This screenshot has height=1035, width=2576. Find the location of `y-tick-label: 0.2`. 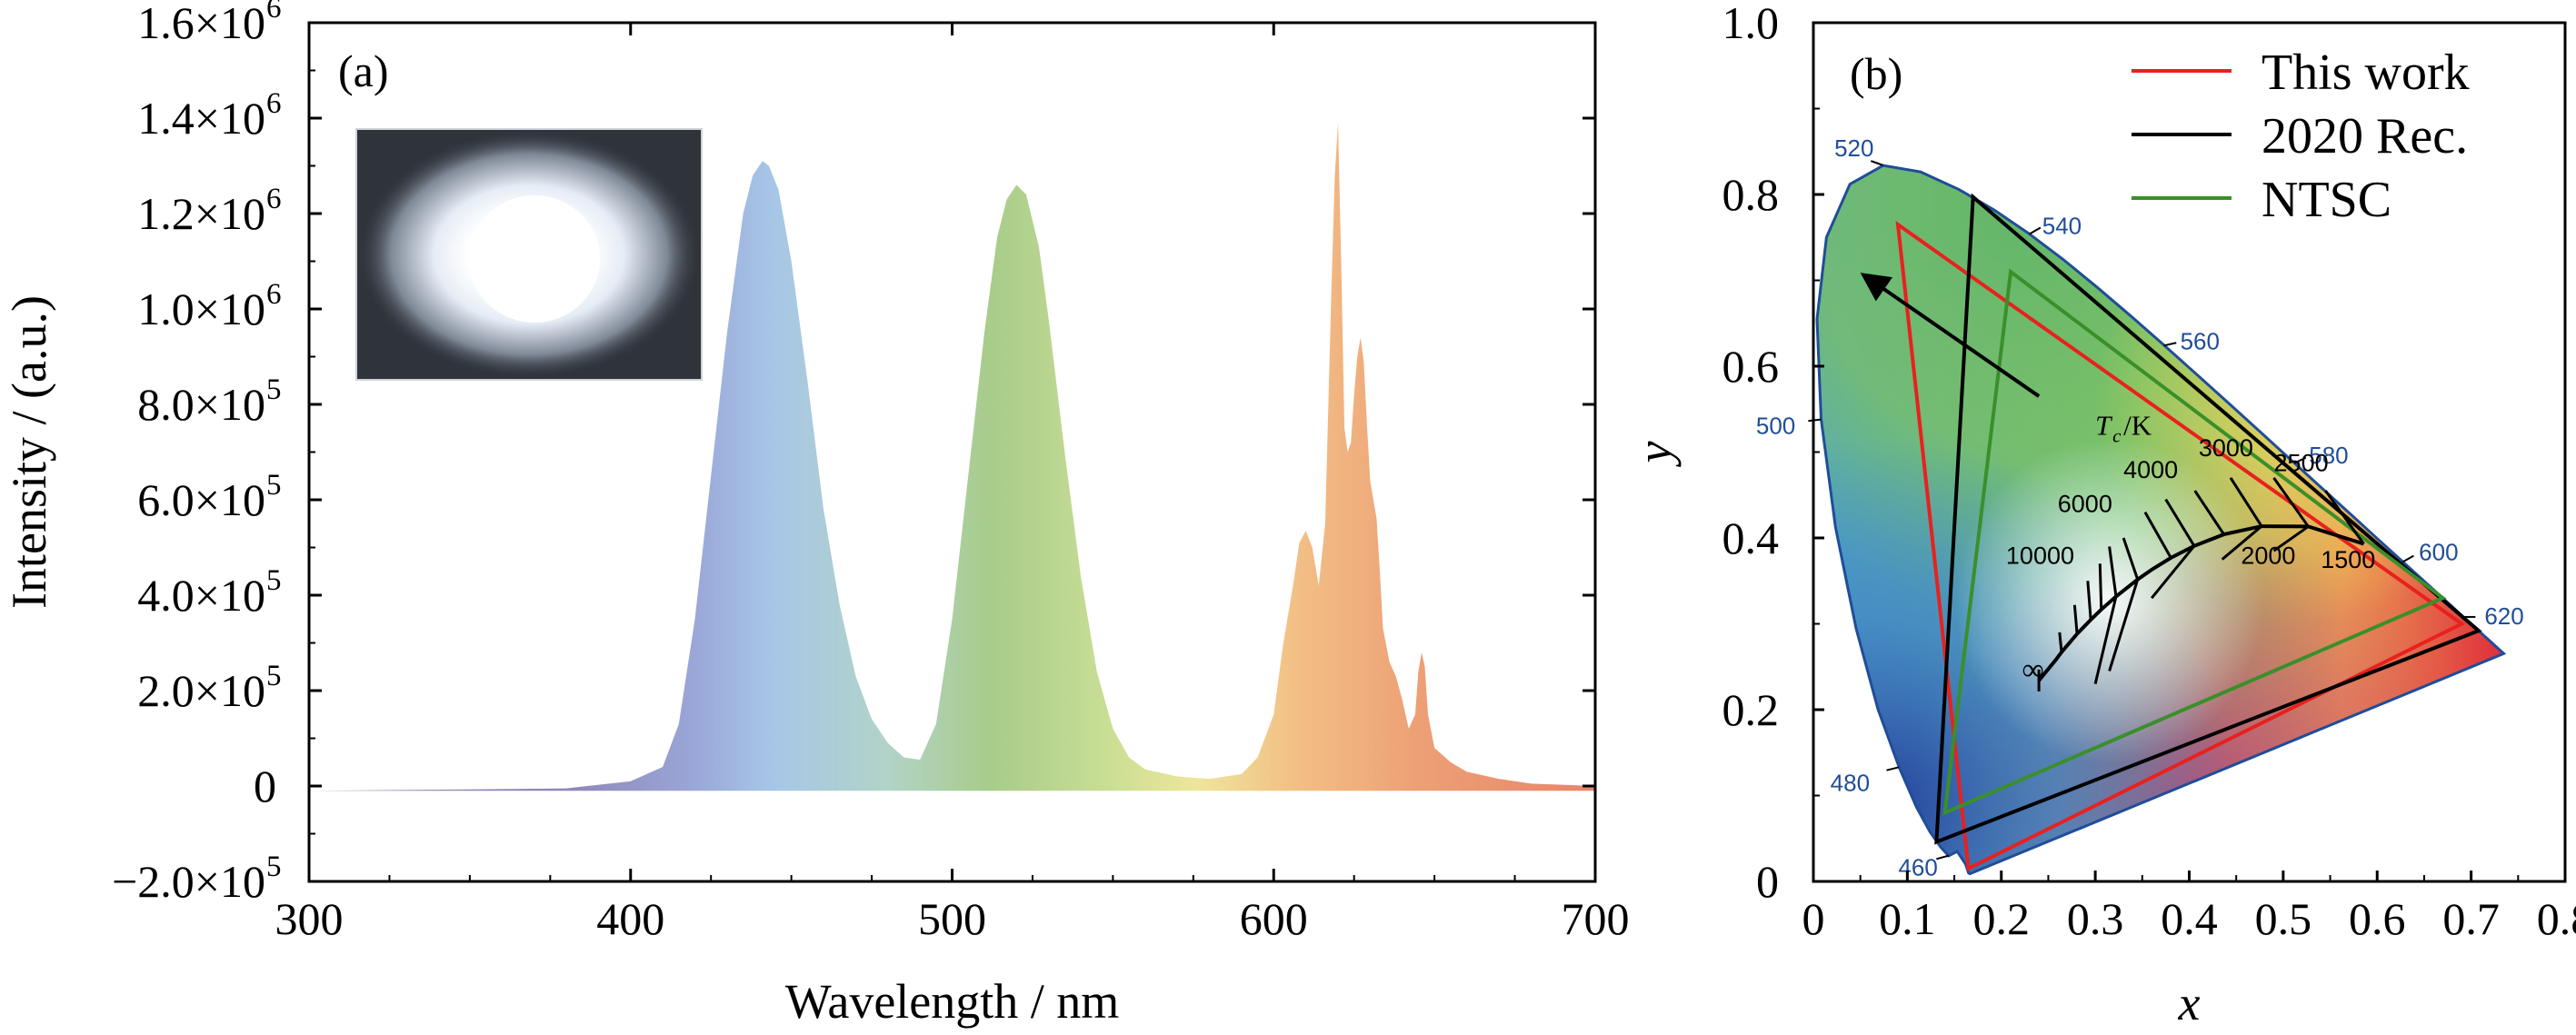

y-tick-label: 0.2 is located at coordinates (1751, 709).